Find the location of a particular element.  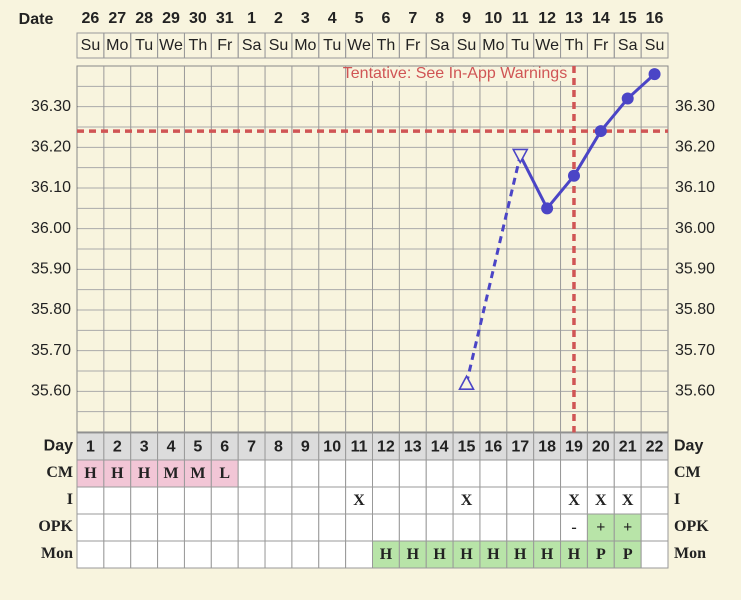

cell-text: 9 is located at coordinates (305, 447).